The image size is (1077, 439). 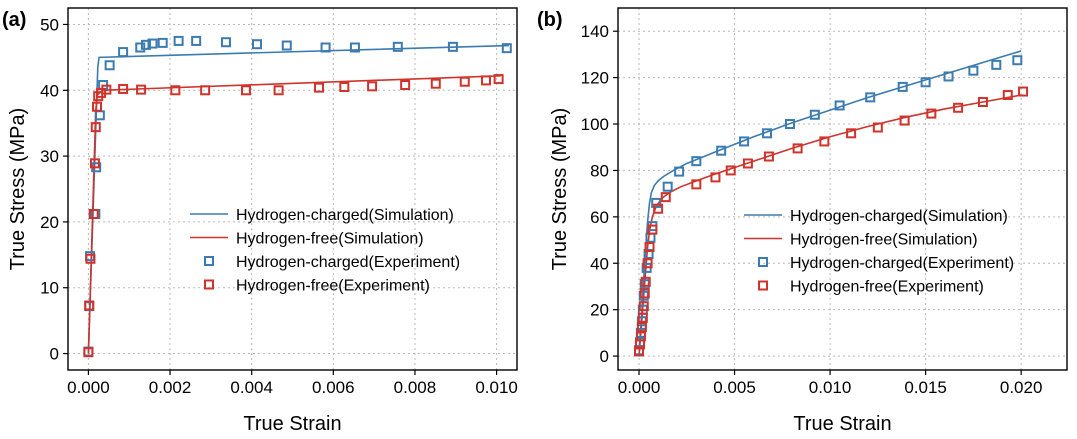 I want to click on x-tick-label-a-4: 0.008, so click(x=415, y=387).